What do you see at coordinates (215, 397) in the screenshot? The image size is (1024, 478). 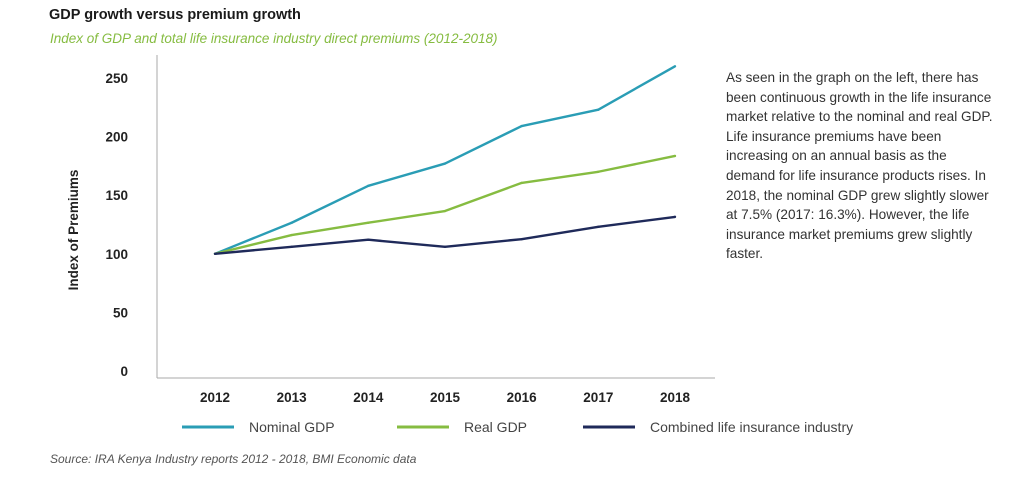 I see `x-tick-label: 2012` at bounding box center [215, 397].